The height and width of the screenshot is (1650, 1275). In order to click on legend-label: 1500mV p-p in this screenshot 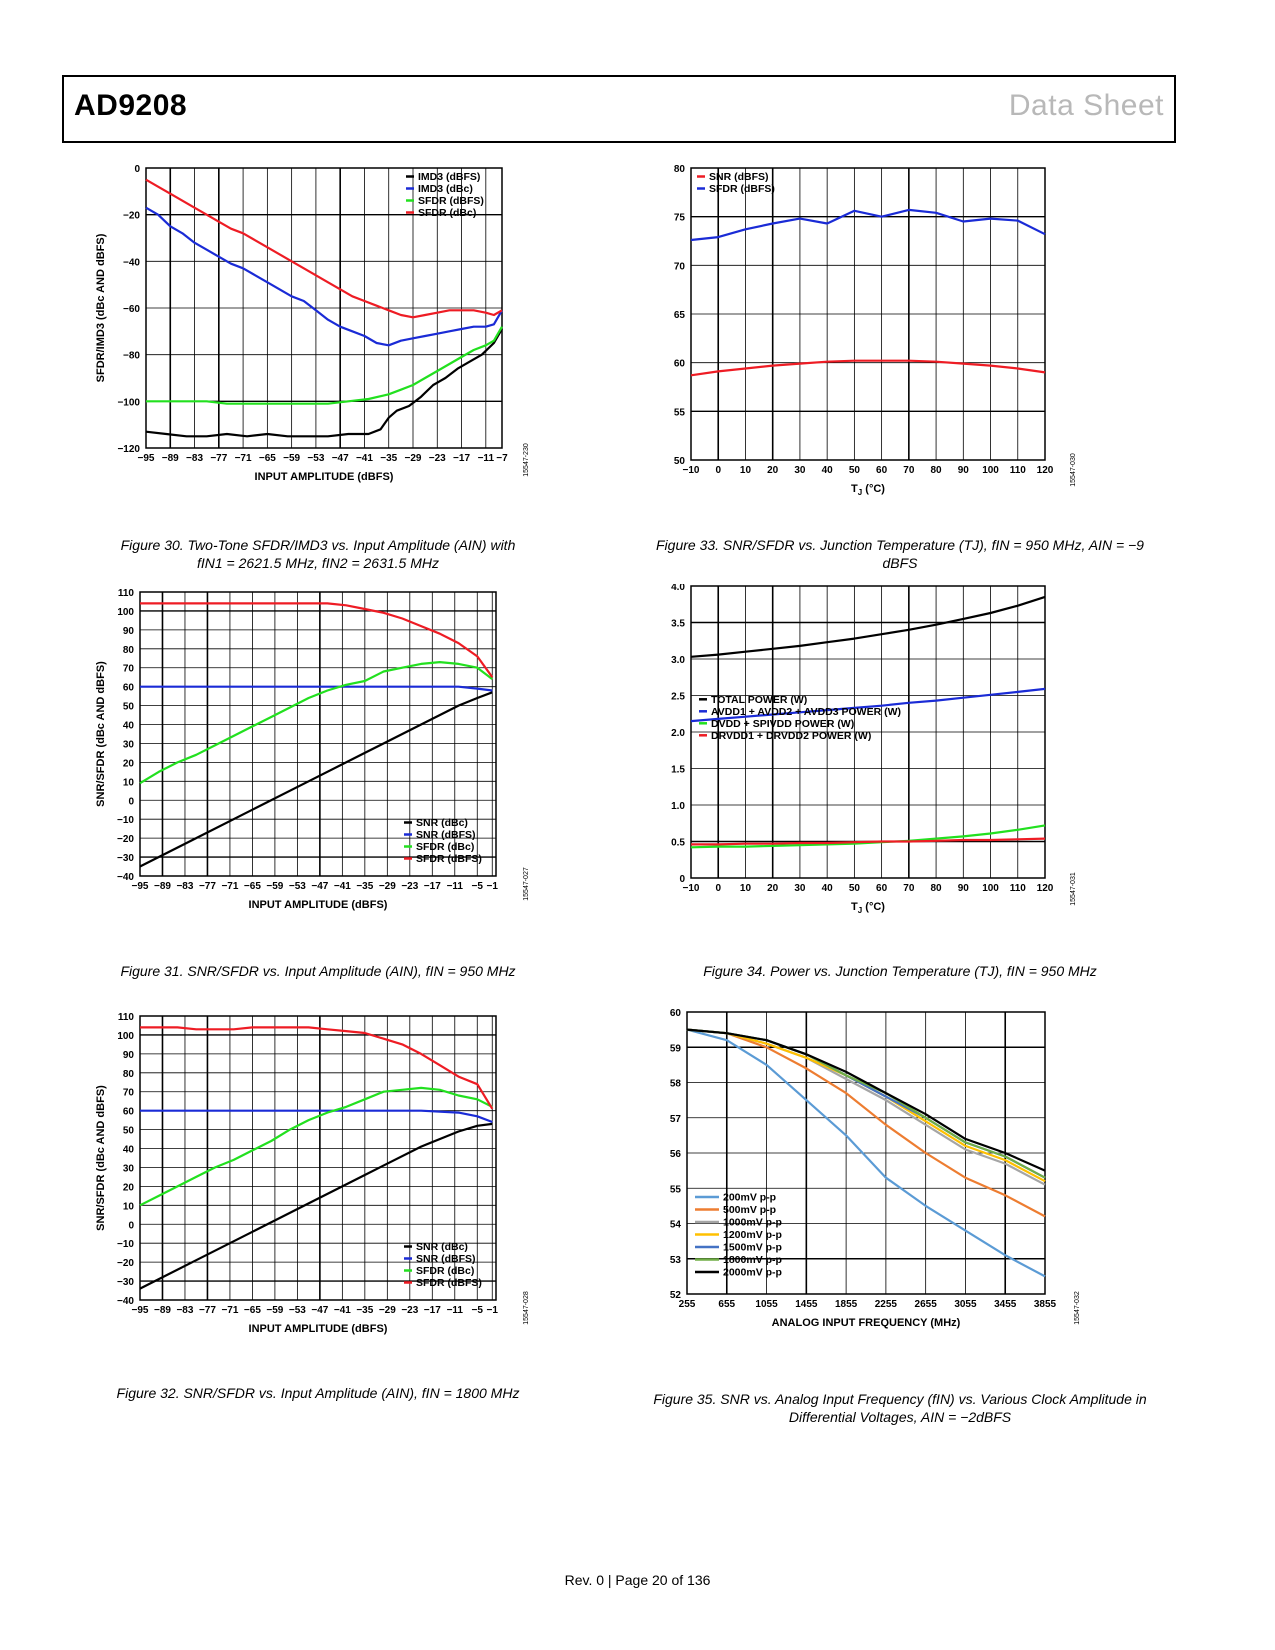, I will do `click(752, 1248)`.